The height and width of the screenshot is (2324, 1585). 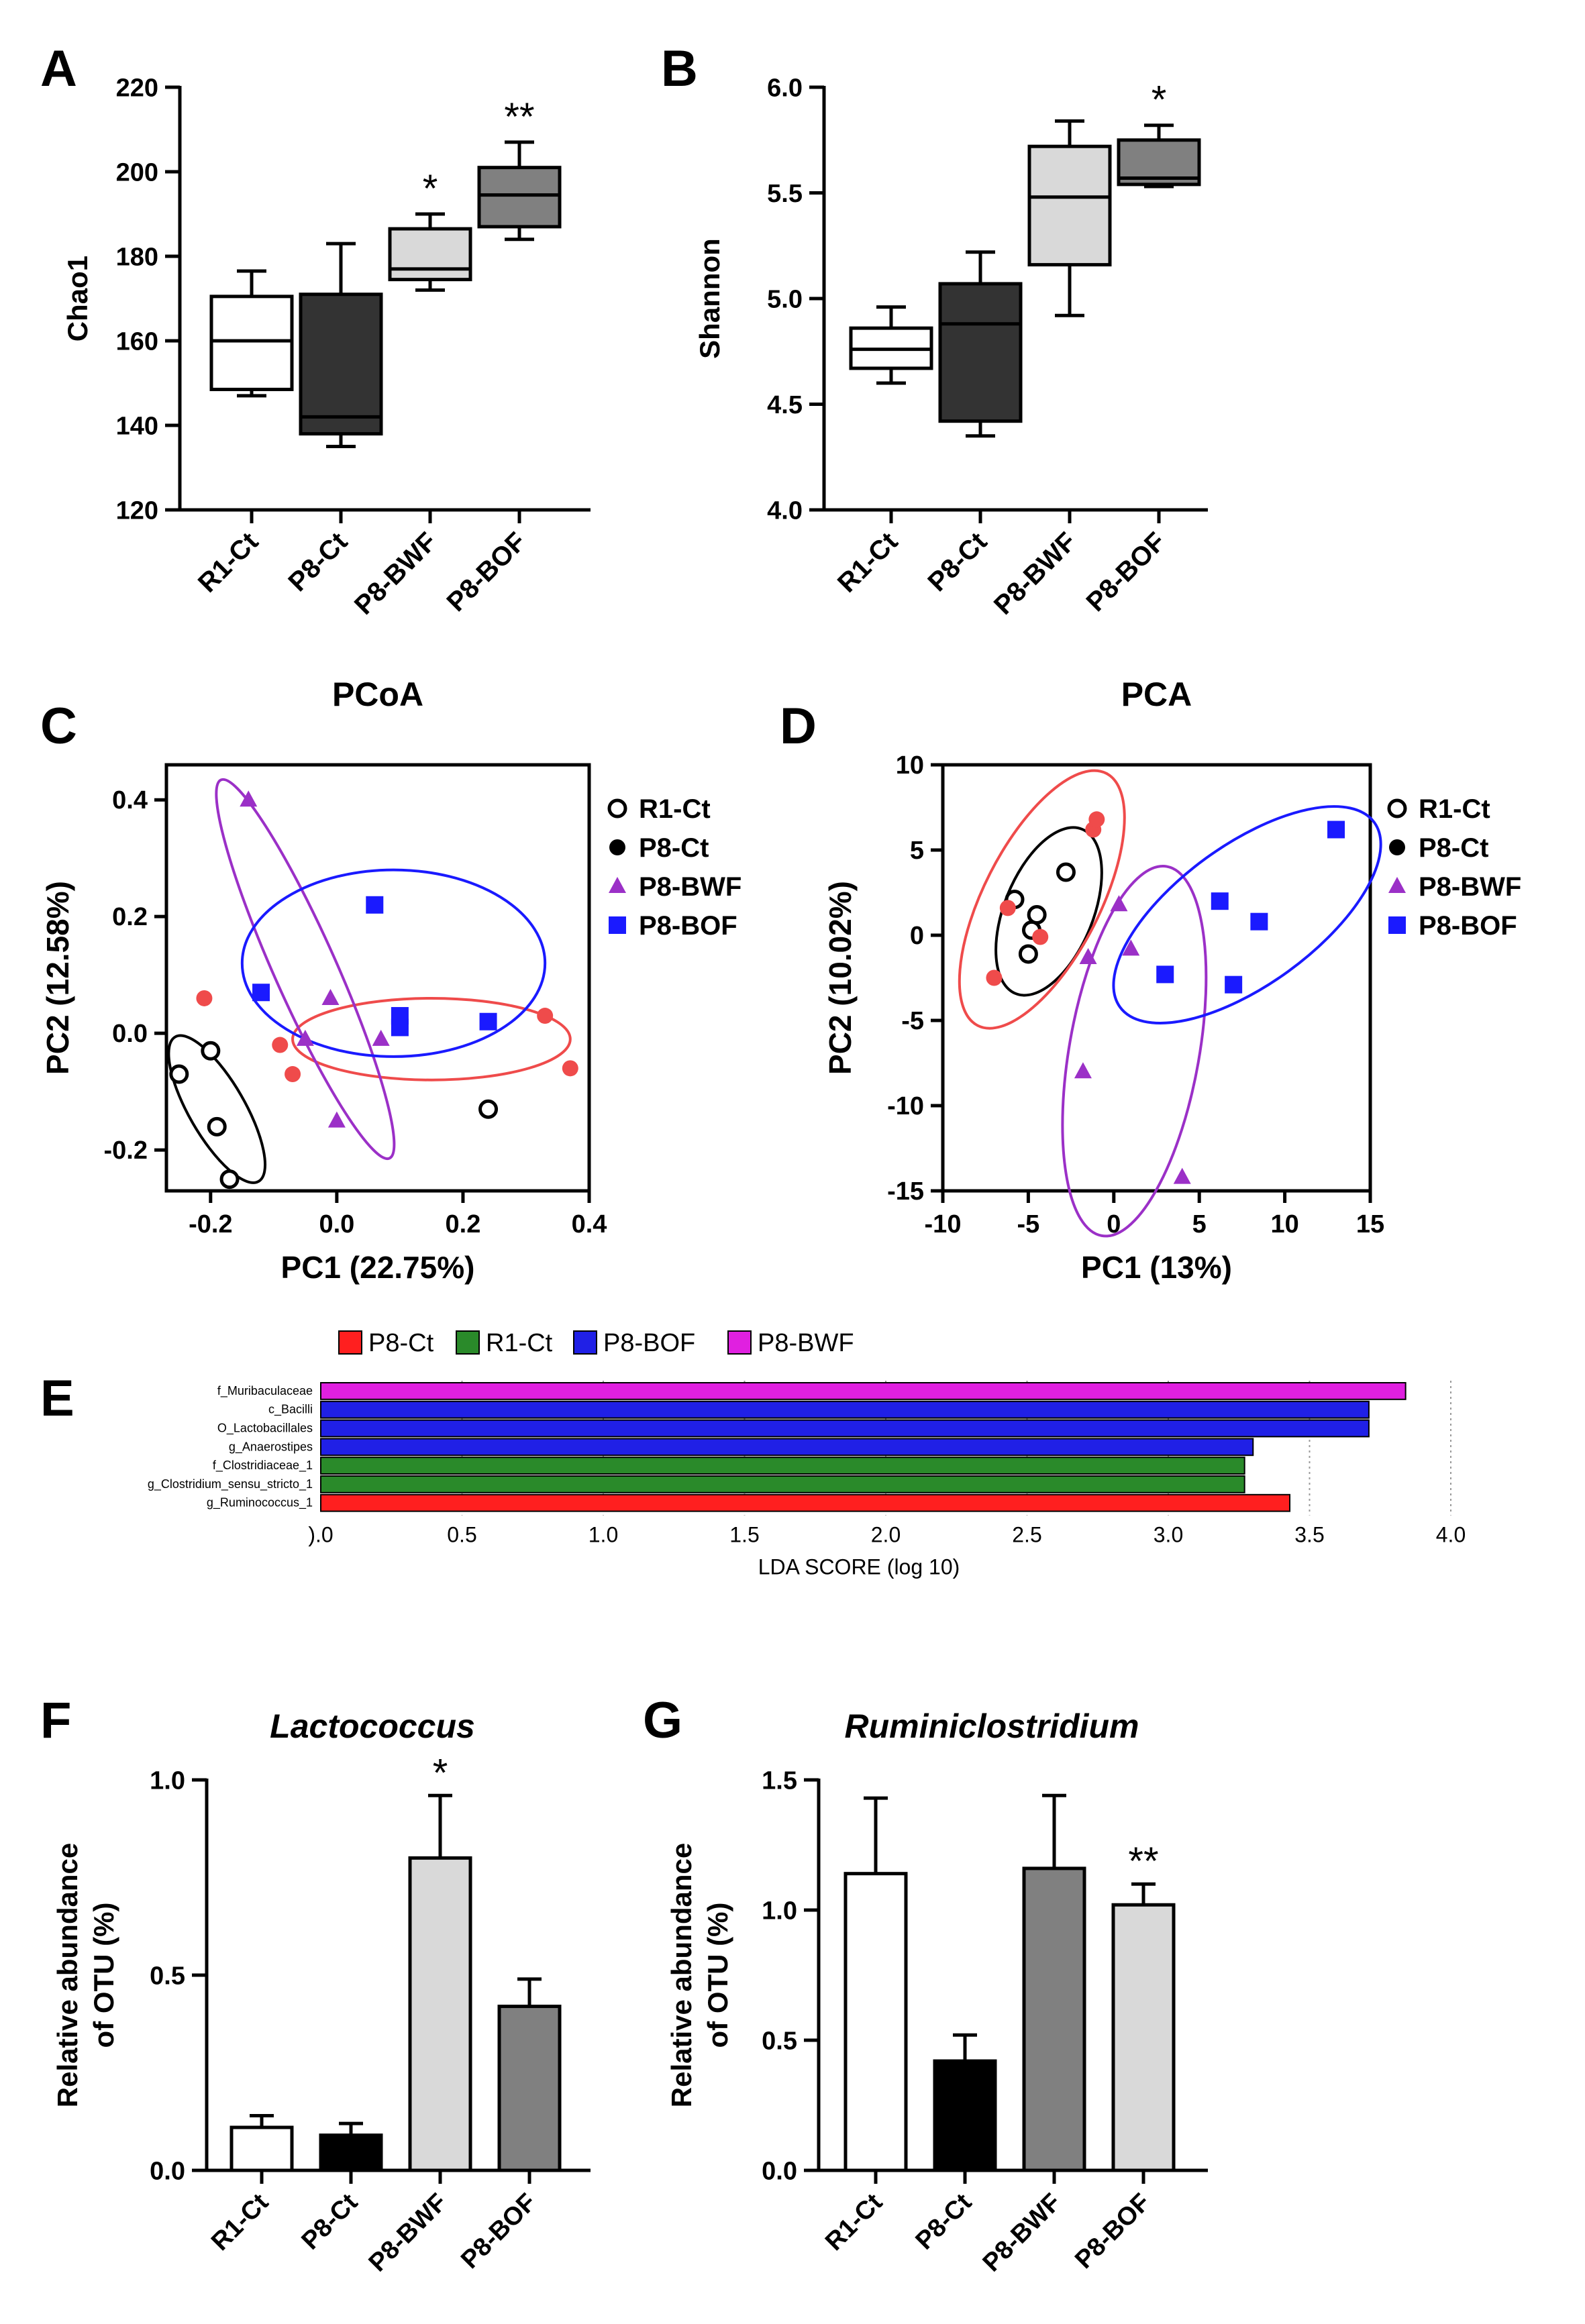 I want to click on x-tick-label: 2.0, so click(x=886, y=1535).